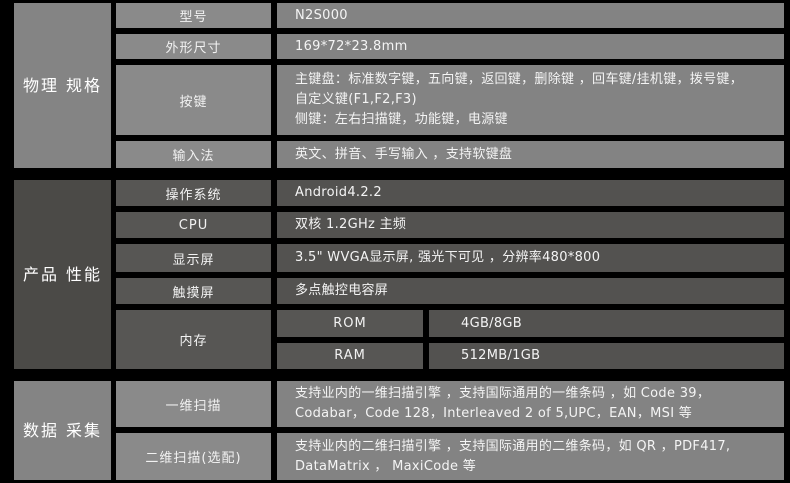  Describe the element at coordinates (530, 225) in the screenshot. I see `row-value-cpu: 双核 1.2GHz 主频` at that location.